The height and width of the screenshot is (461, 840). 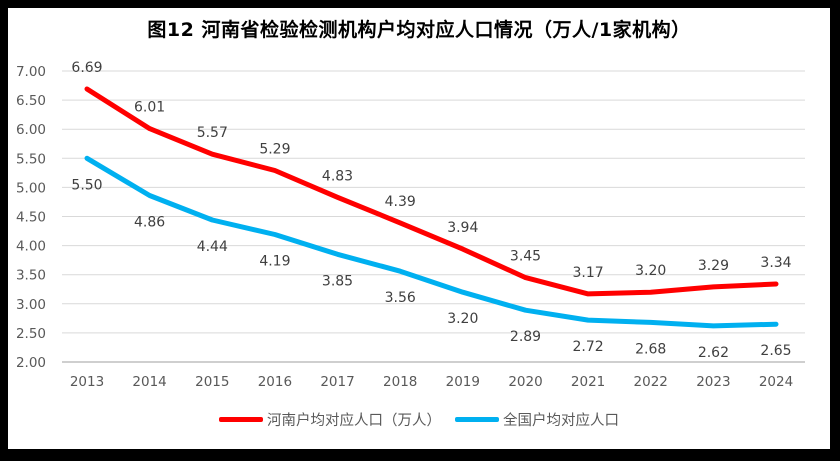 What do you see at coordinates (525, 257) in the screenshot?
I see `data-label: 3.45` at bounding box center [525, 257].